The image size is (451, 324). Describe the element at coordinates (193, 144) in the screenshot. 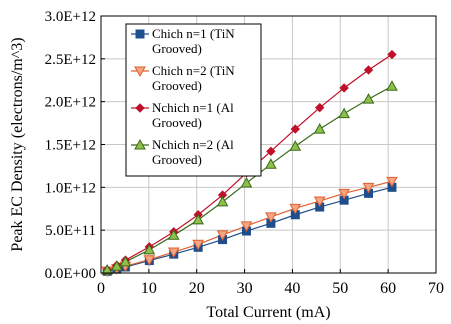

I see `legend-label-3-0: Nchich n=2 (Al` at that location.